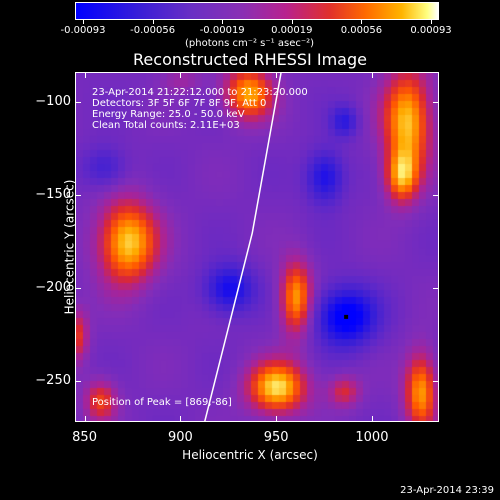  Describe the element at coordinates (200, 92) in the screenshot. I see `annotation-time-range: 23-Apr-2014 21:22:12.000 to 21:23:20.000` at that location.